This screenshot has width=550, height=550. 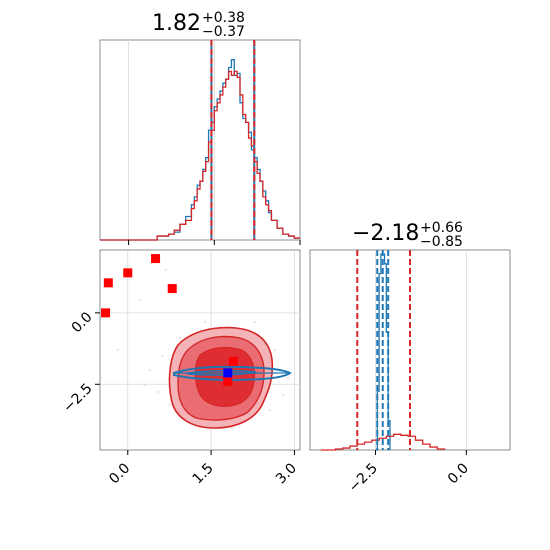 What do you see at coordinates (176, 23) in the screenshot?
I see `hist-panel-1-title: 1.82` at bounding box center [176, 23].